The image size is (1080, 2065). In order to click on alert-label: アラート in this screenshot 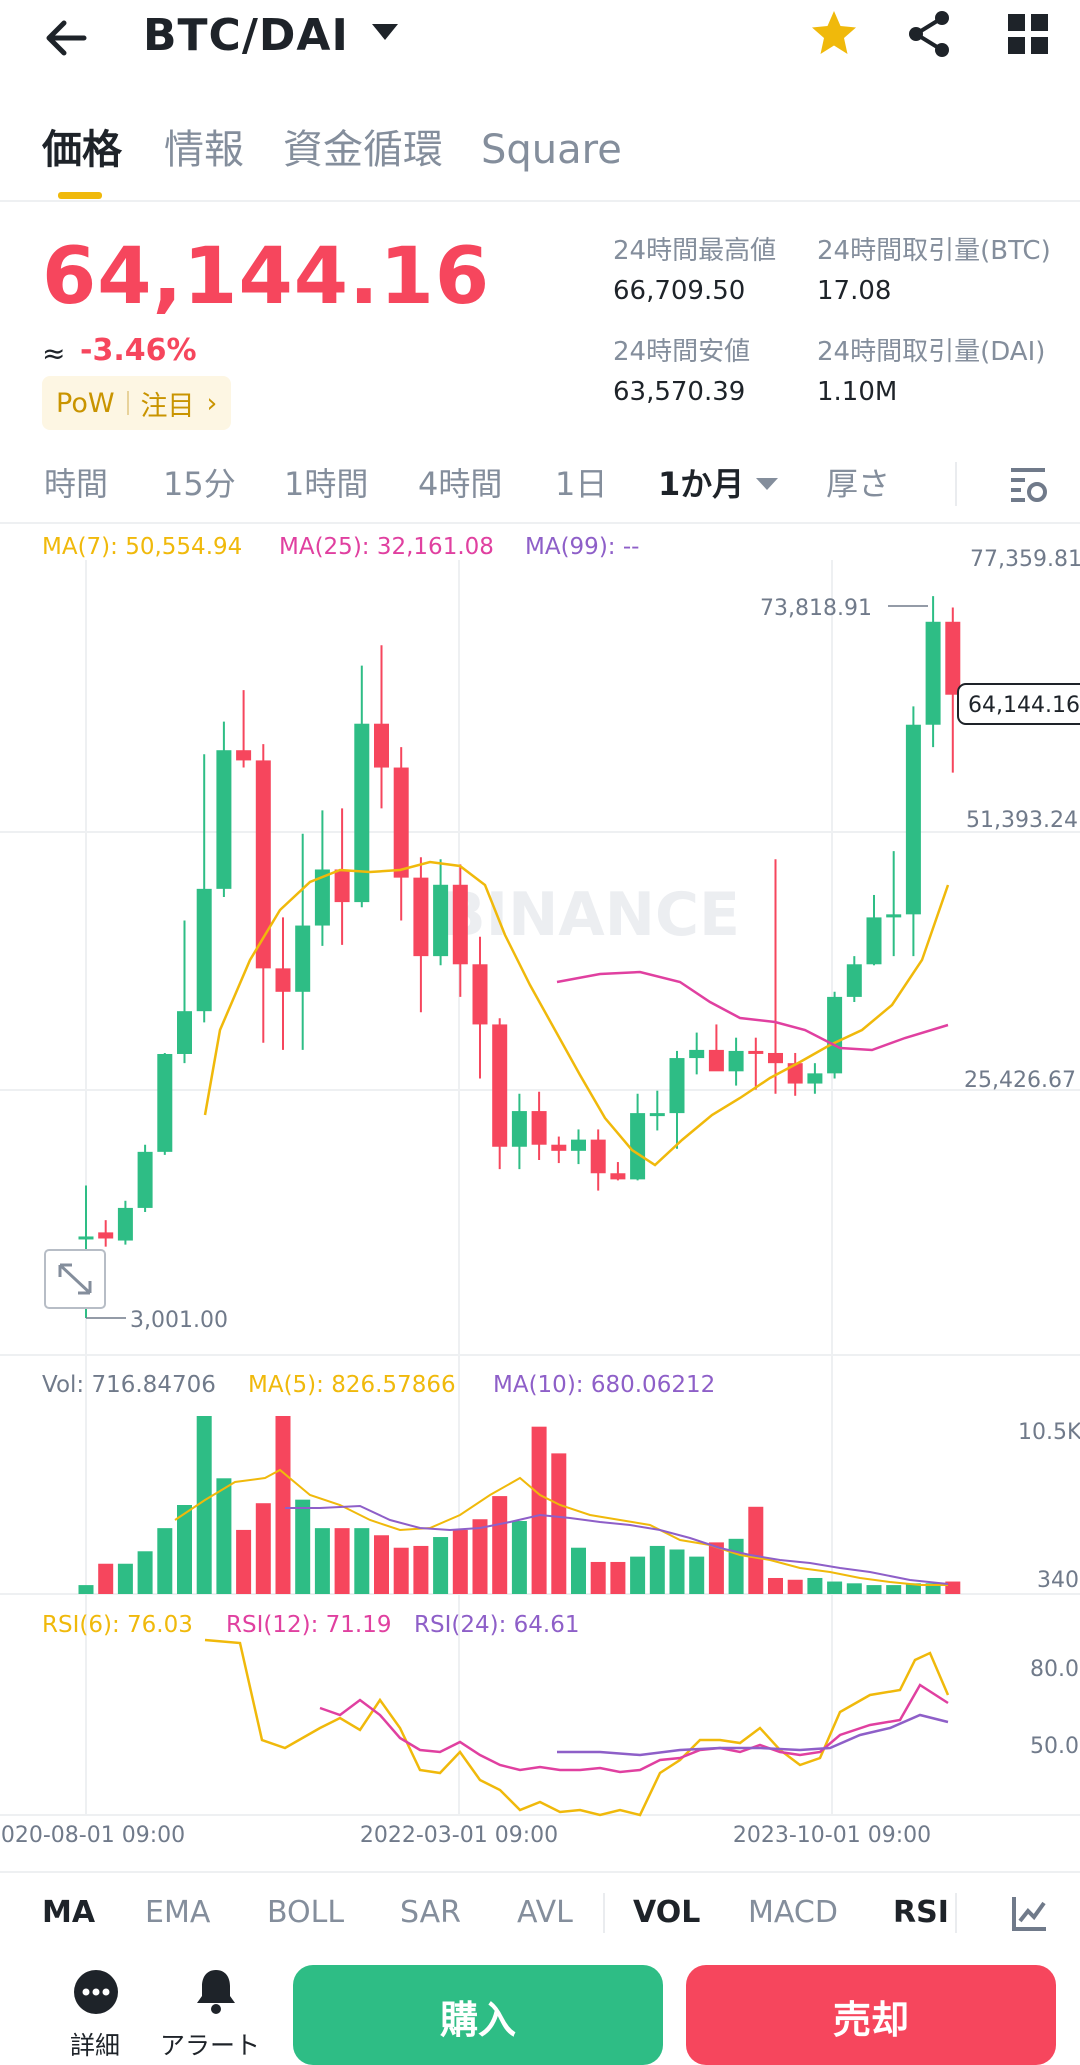, I will do `click(210, 2045)`.